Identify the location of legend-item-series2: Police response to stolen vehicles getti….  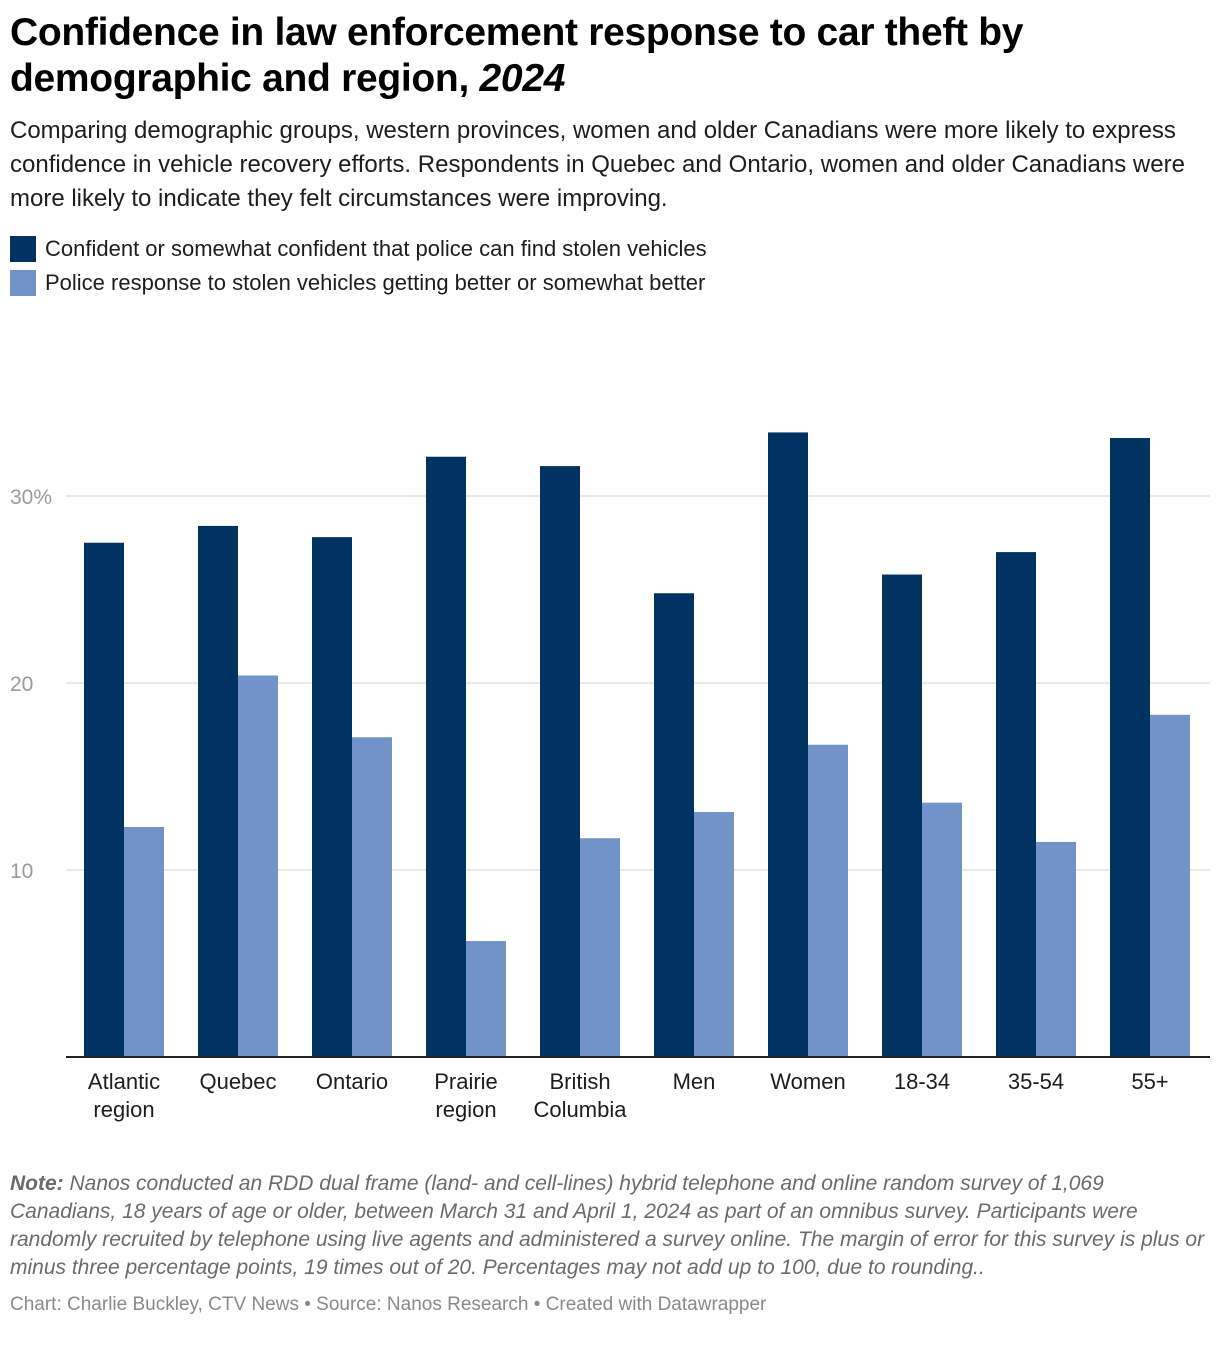
(610, 283).